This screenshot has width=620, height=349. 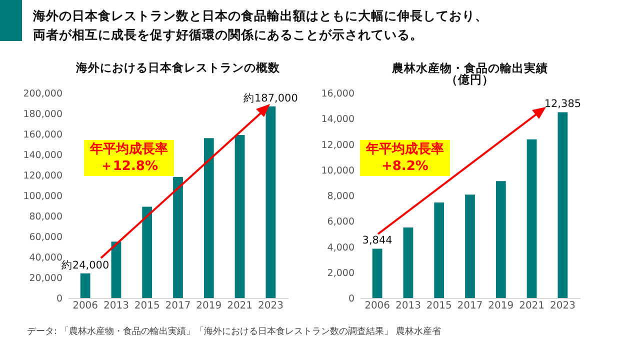 I want to click on y-tick-label: 16,000, so click(x=337, y=94).